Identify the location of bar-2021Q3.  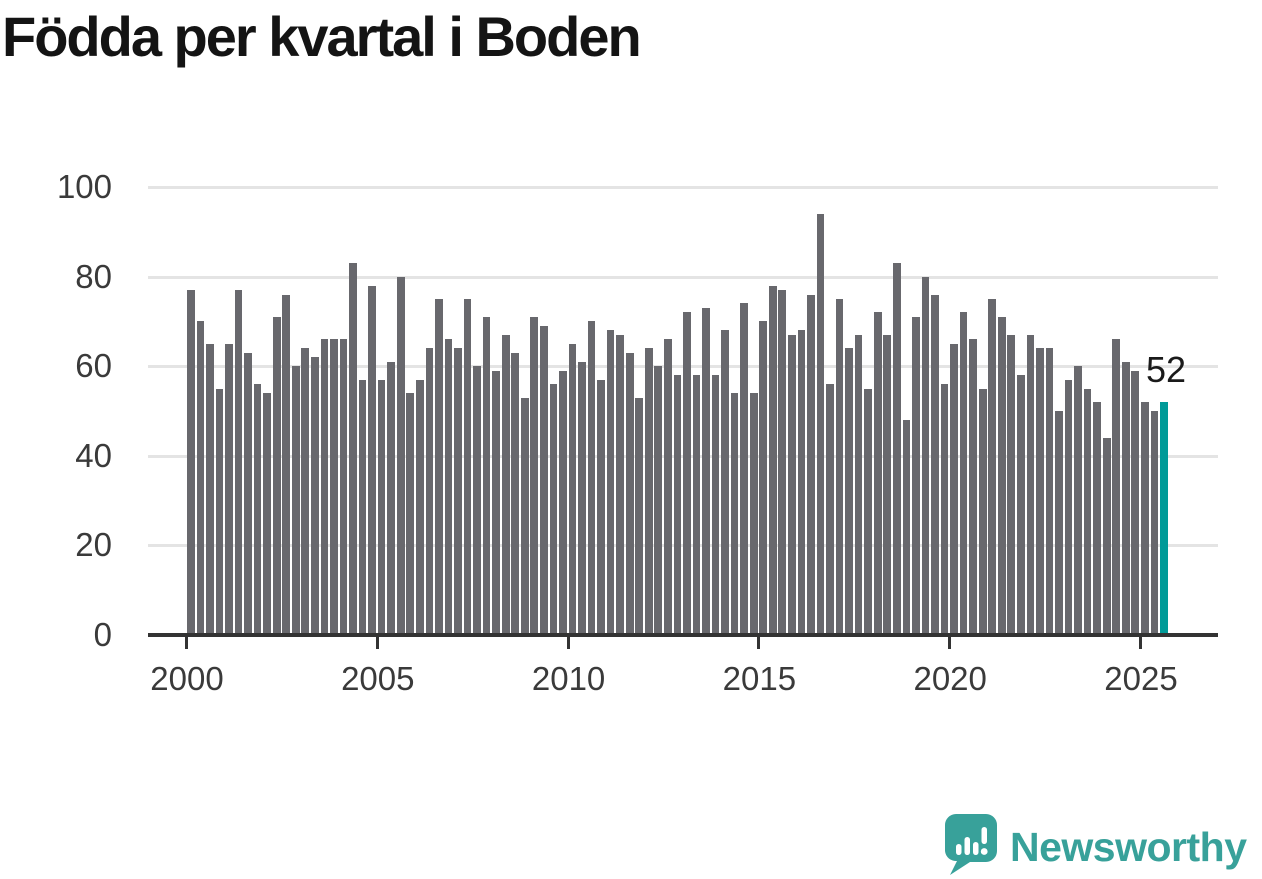
(1011, 484).